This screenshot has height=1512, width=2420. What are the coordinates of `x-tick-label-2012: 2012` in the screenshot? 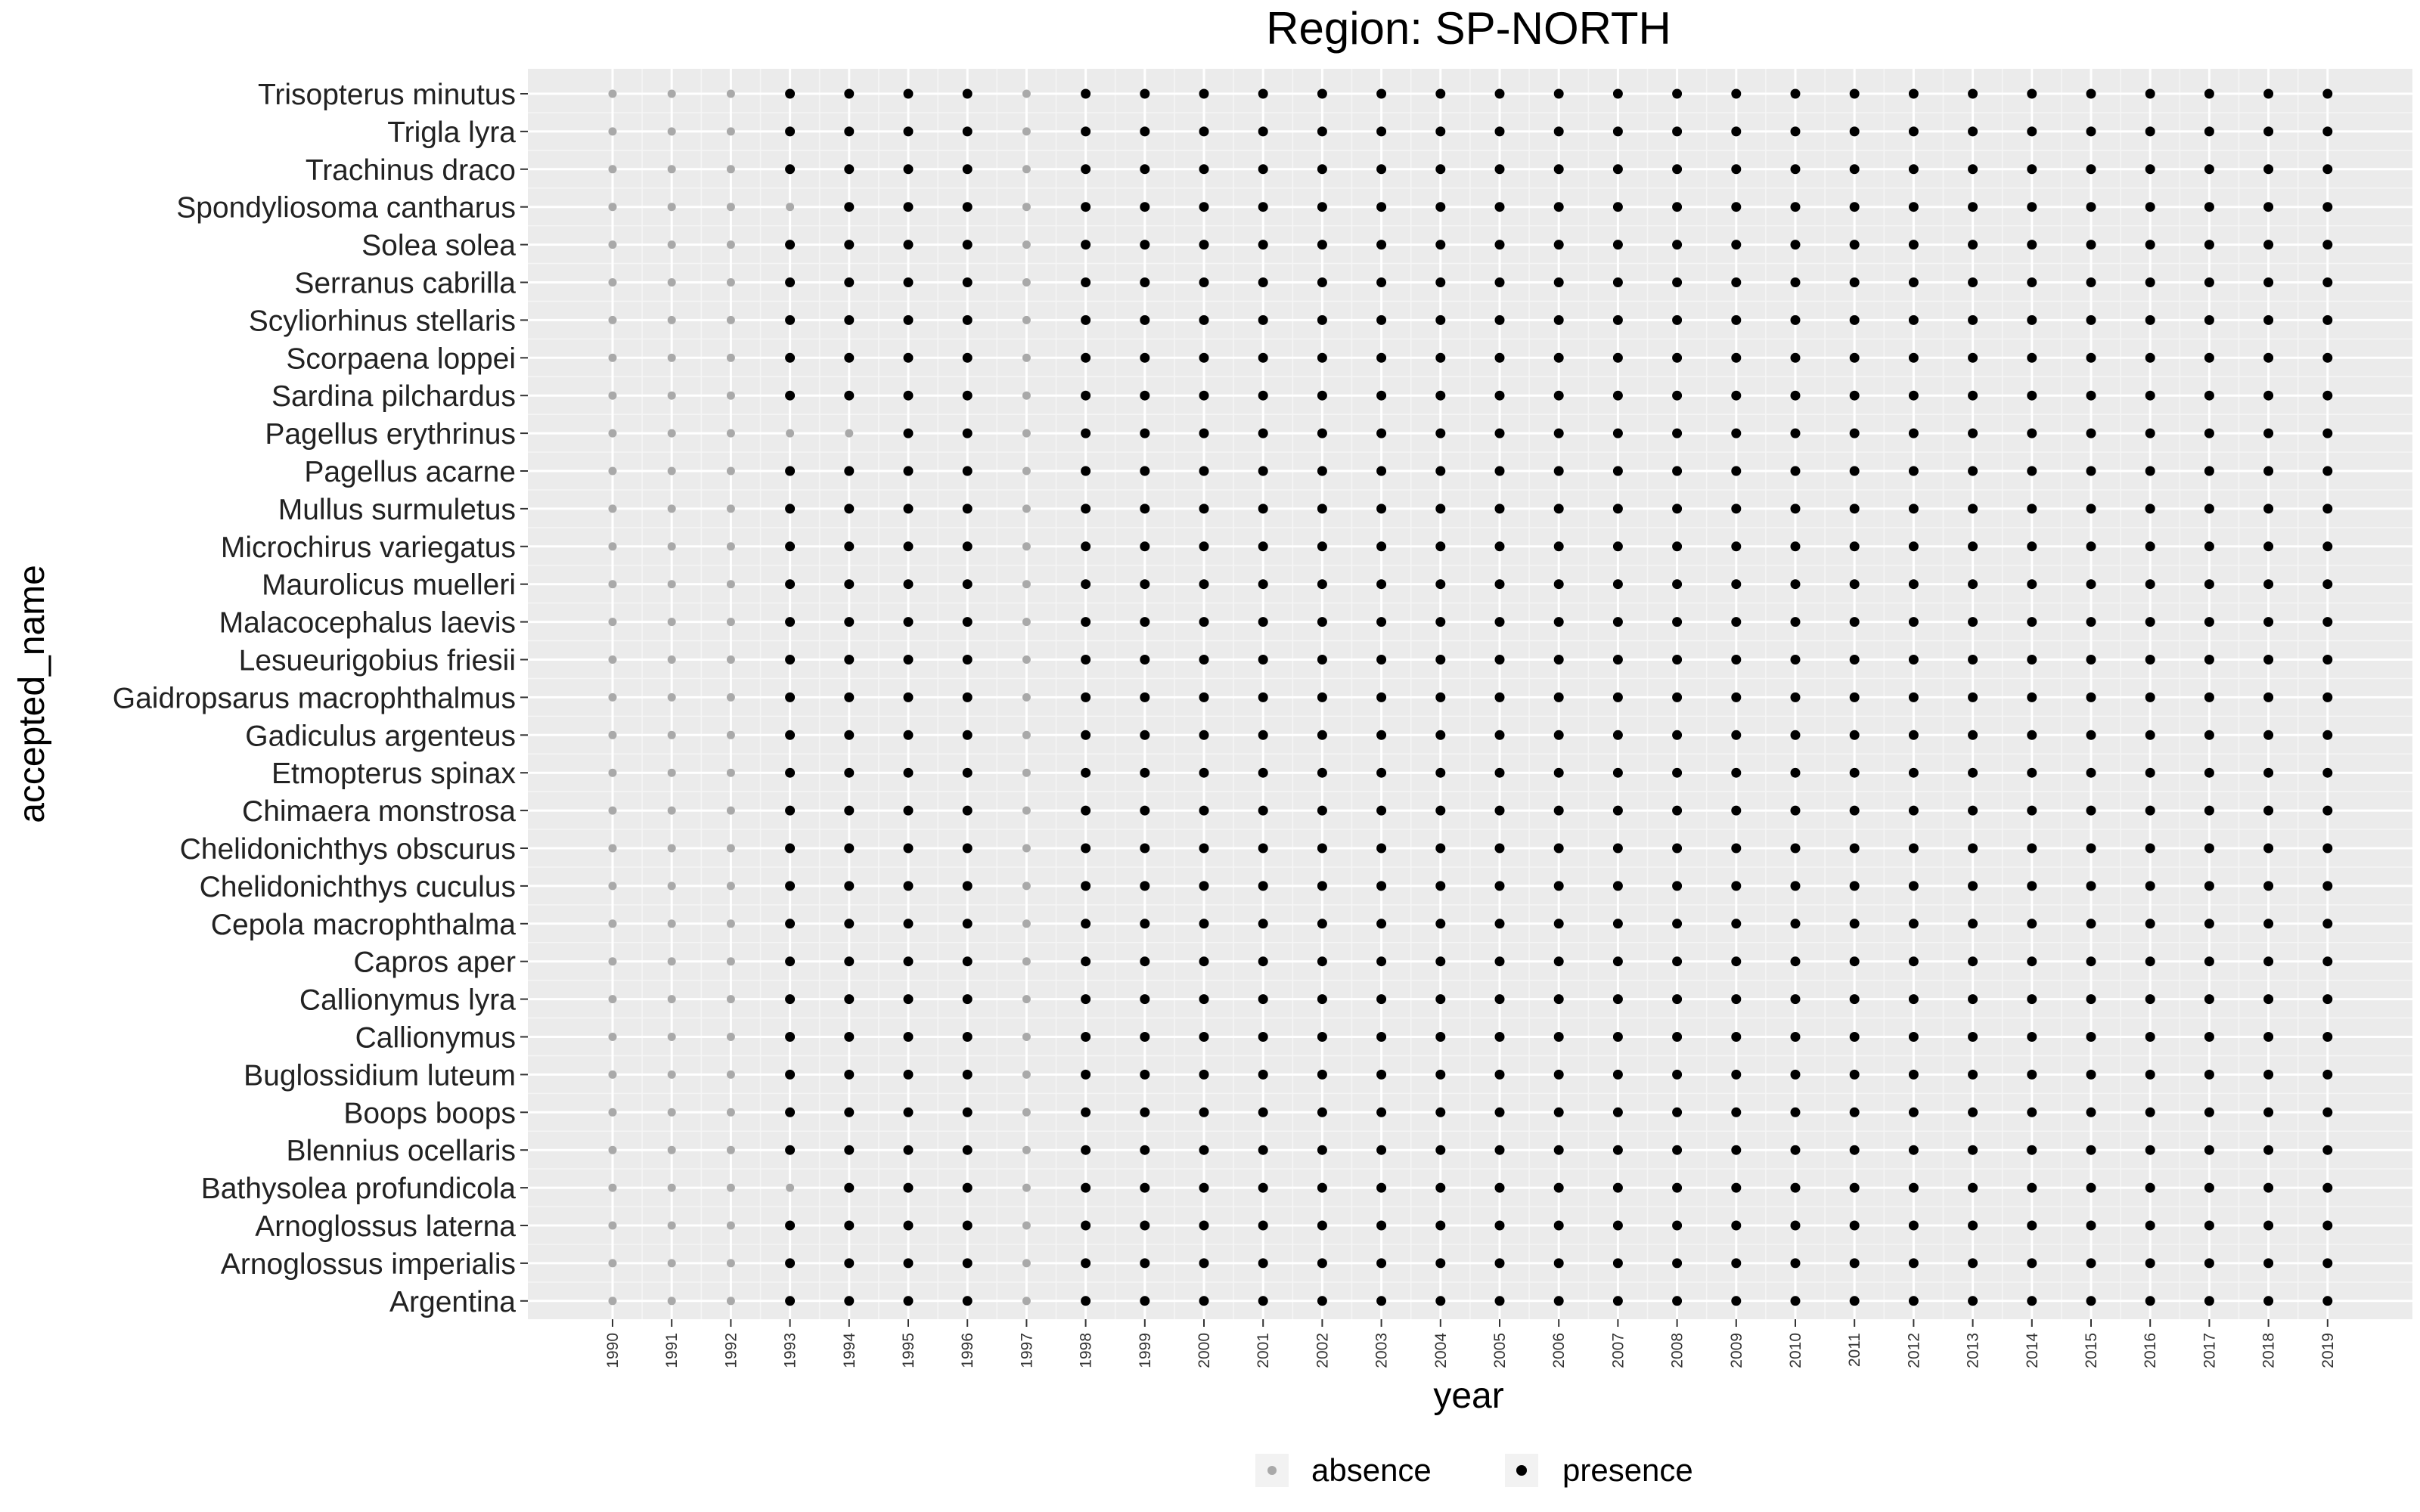 It's located at (1913, 1350).